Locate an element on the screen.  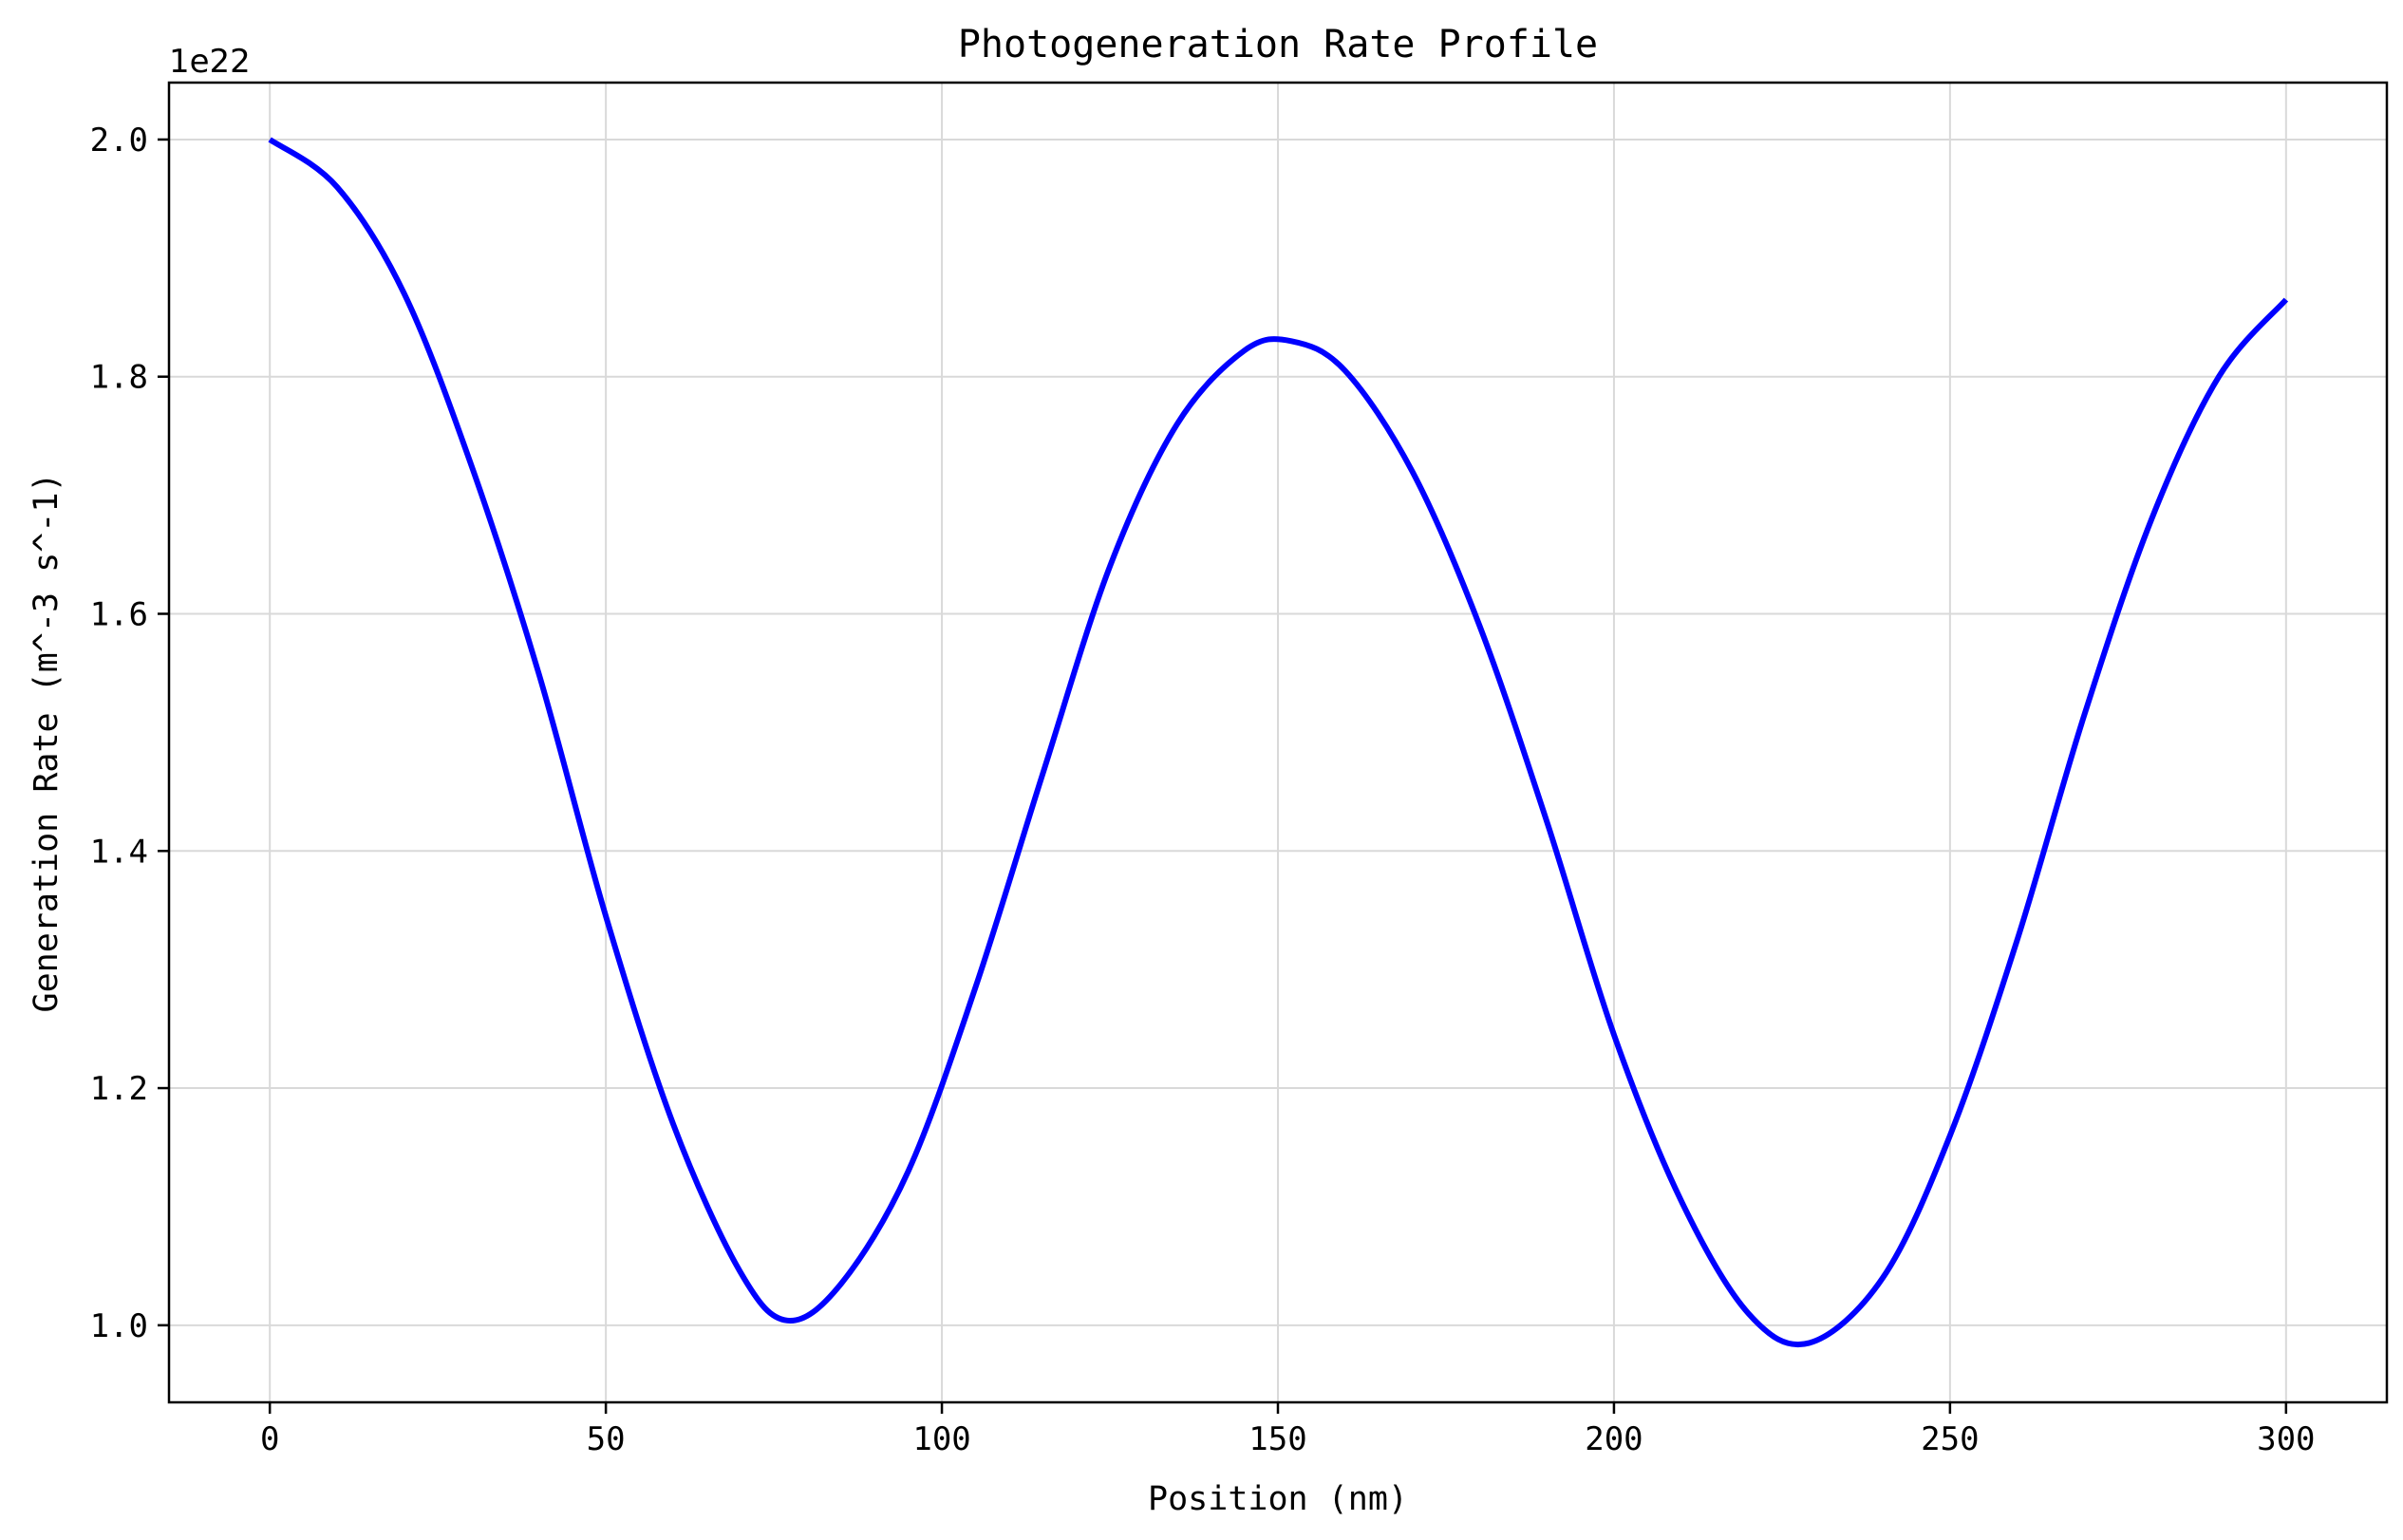
chart-title: Photogeneration Rate Profile is located at coordinates (1278, 45).